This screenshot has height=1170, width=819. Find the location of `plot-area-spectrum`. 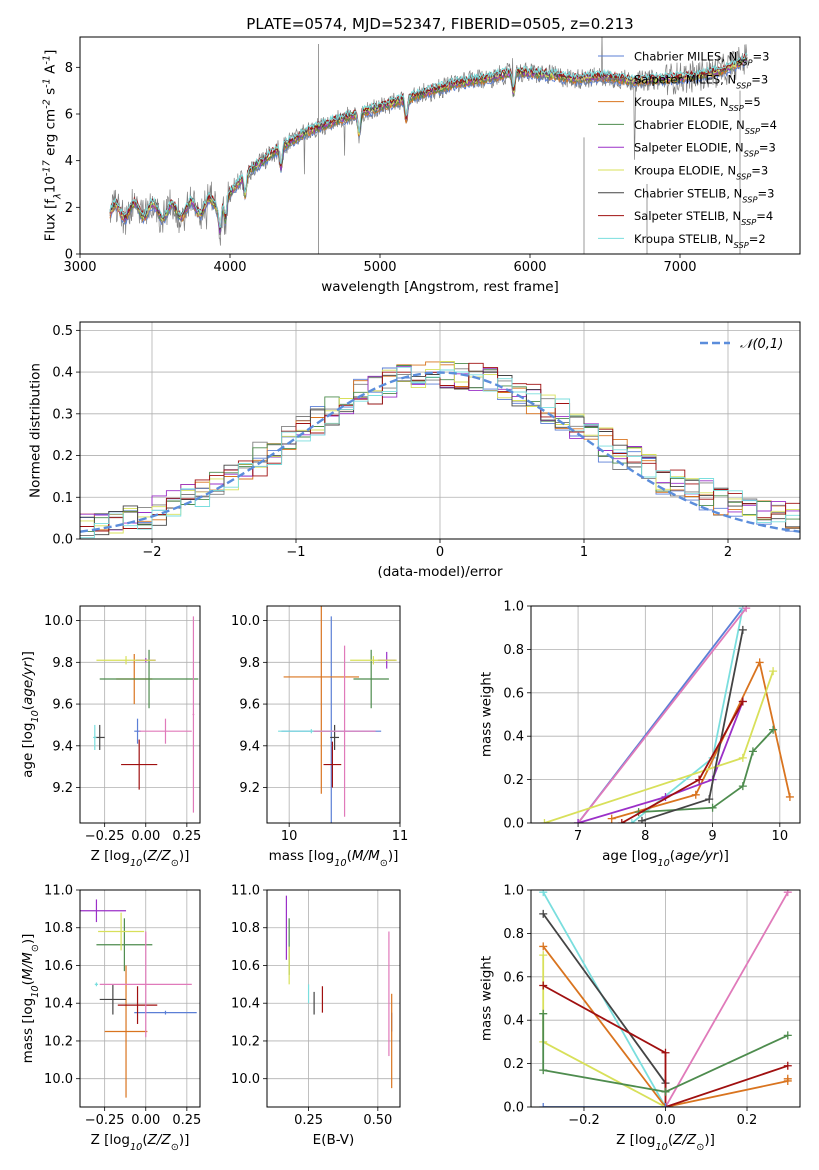

plot-area-spectrum is located at coordinates (428, 145).